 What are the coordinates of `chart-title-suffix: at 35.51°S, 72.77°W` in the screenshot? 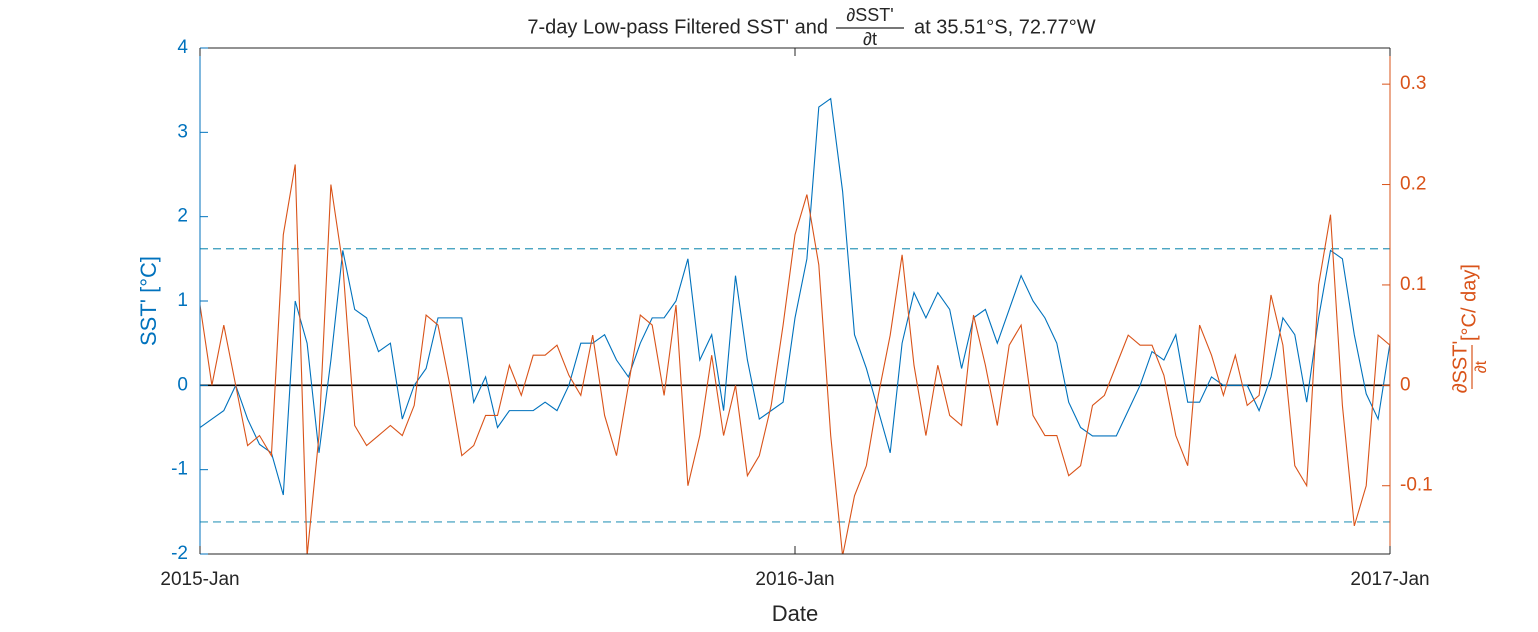 It's located at (1005, 27).